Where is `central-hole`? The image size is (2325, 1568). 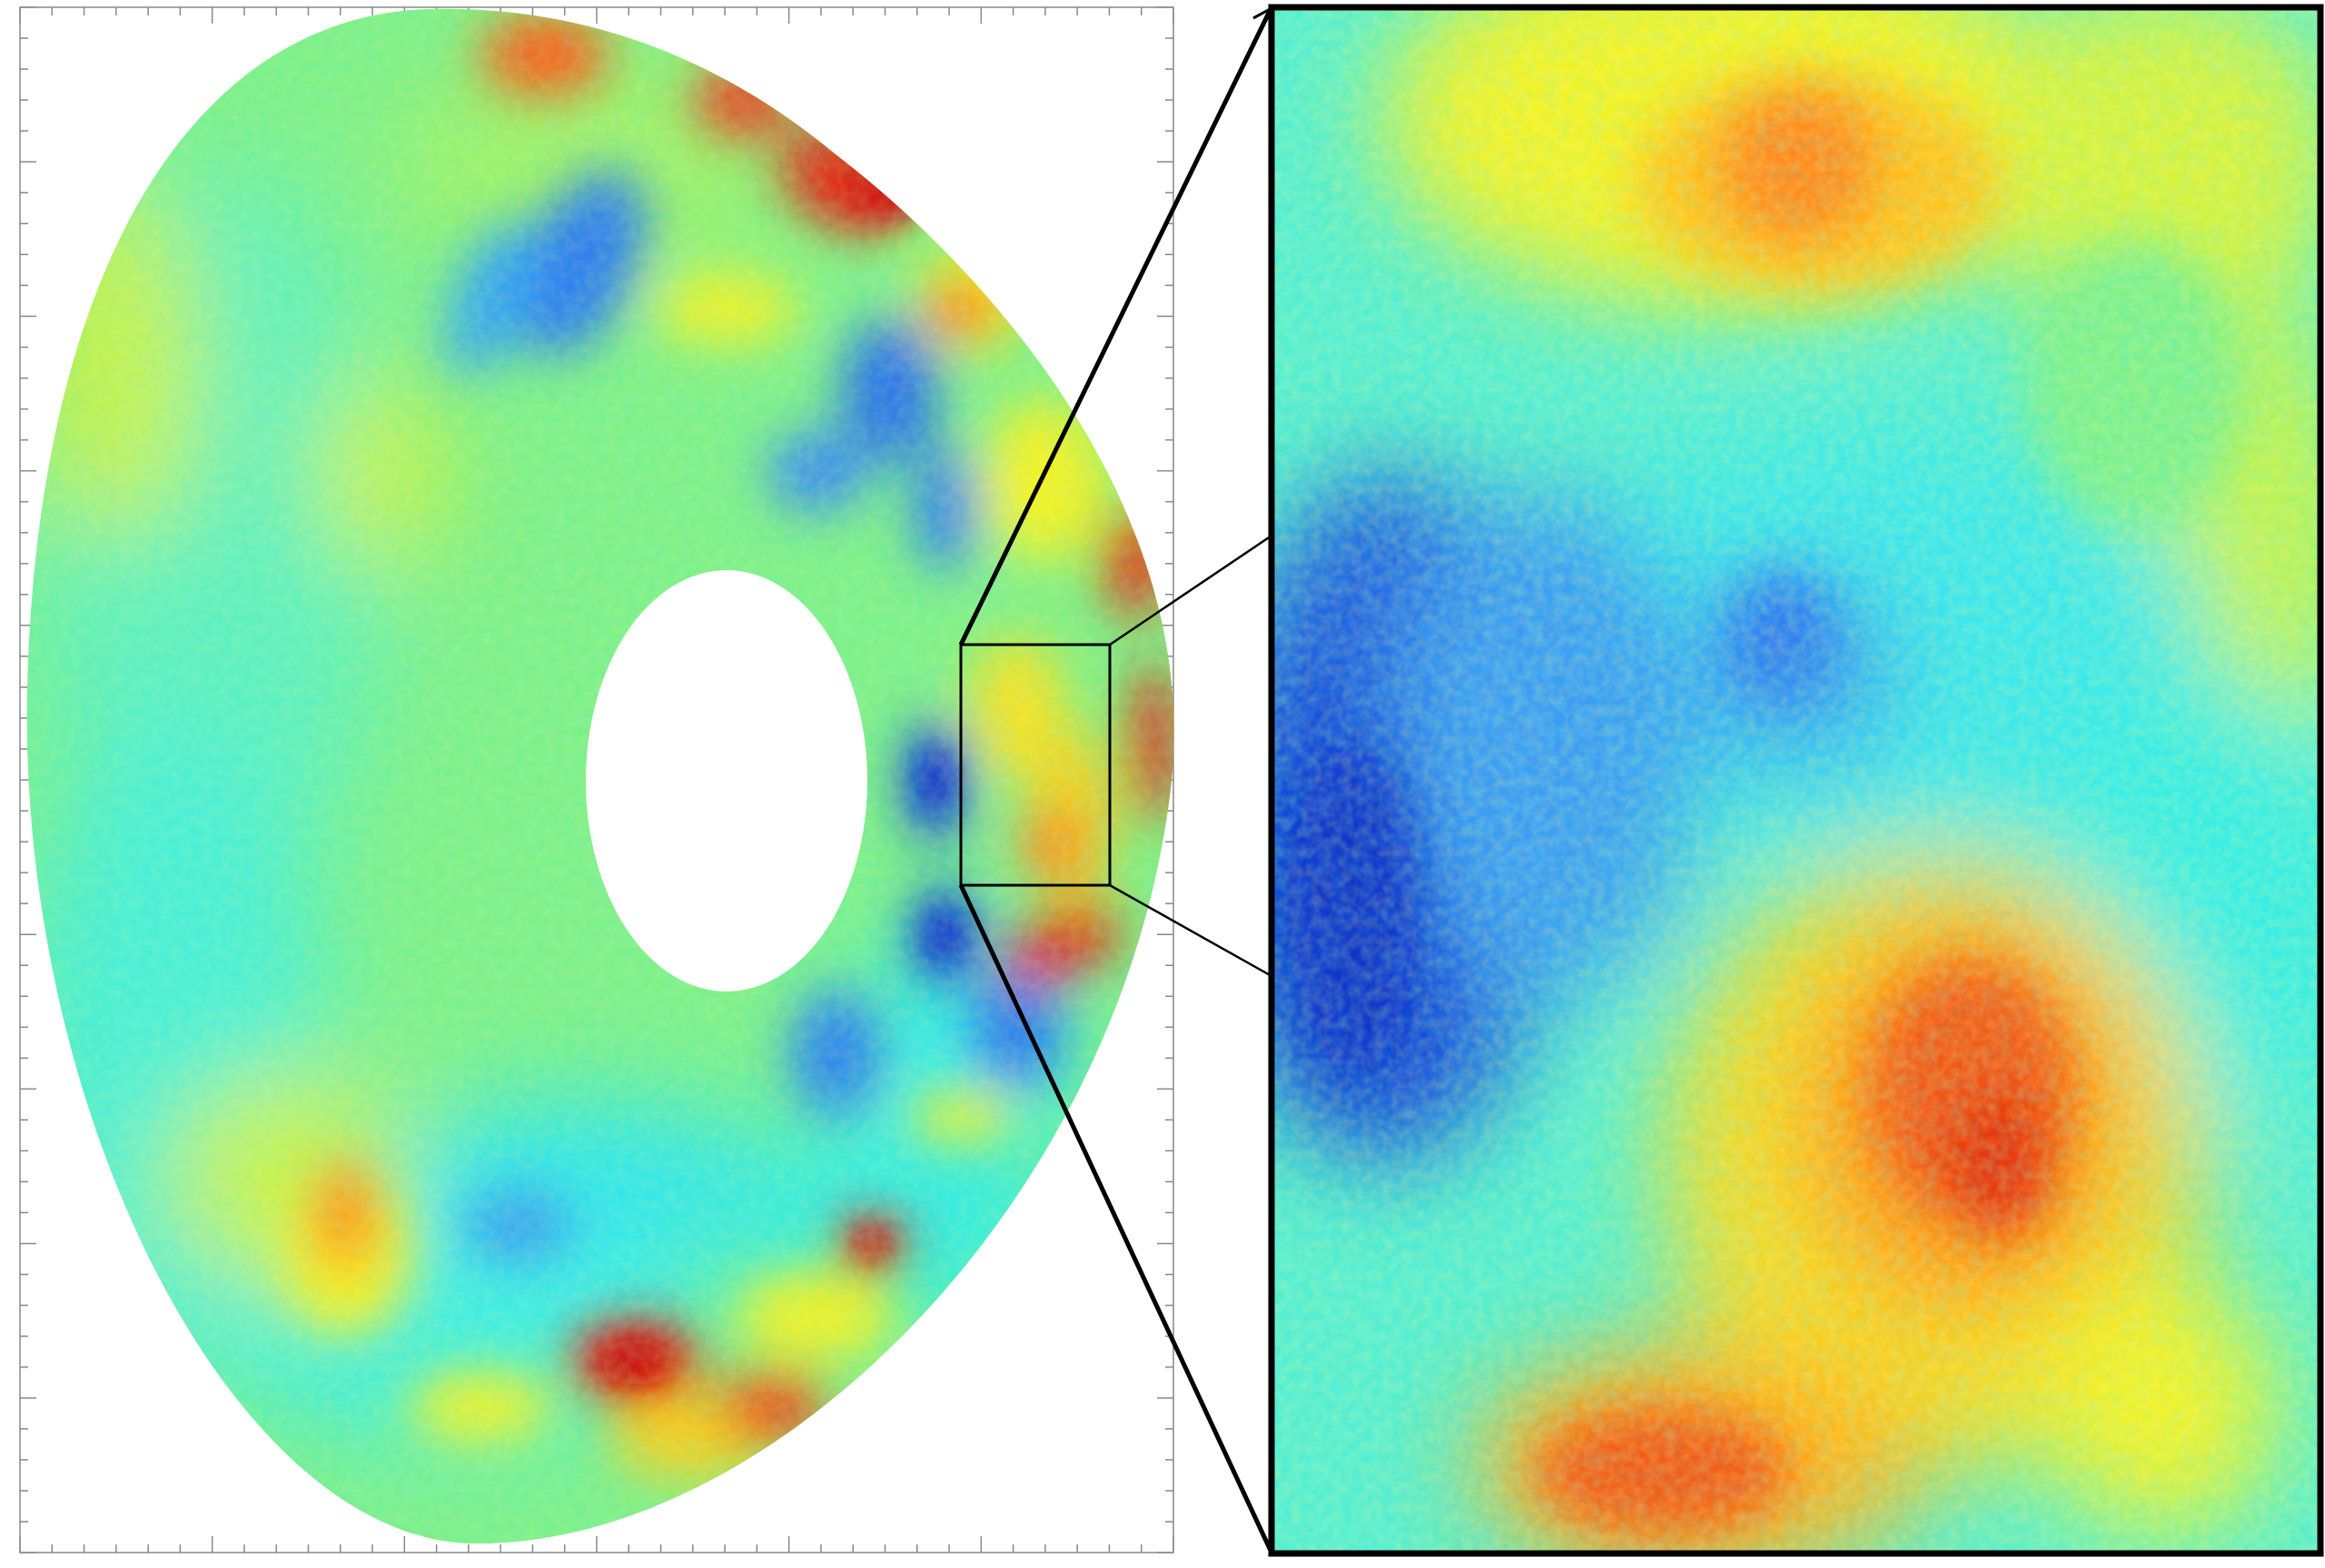
central-hole is located at coordinates (726, 780).